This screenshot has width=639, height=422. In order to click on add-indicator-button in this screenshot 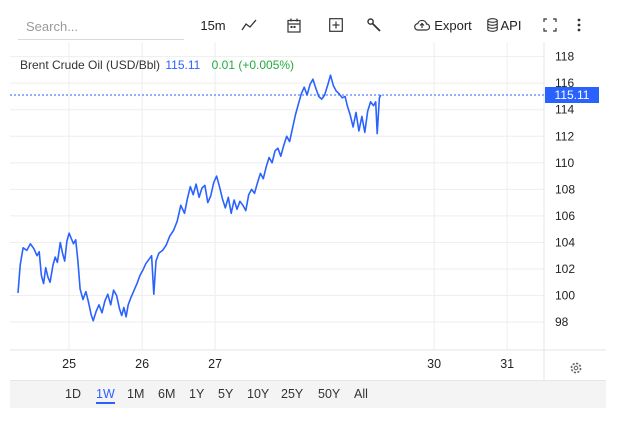, I will do `click(336, 25)`.